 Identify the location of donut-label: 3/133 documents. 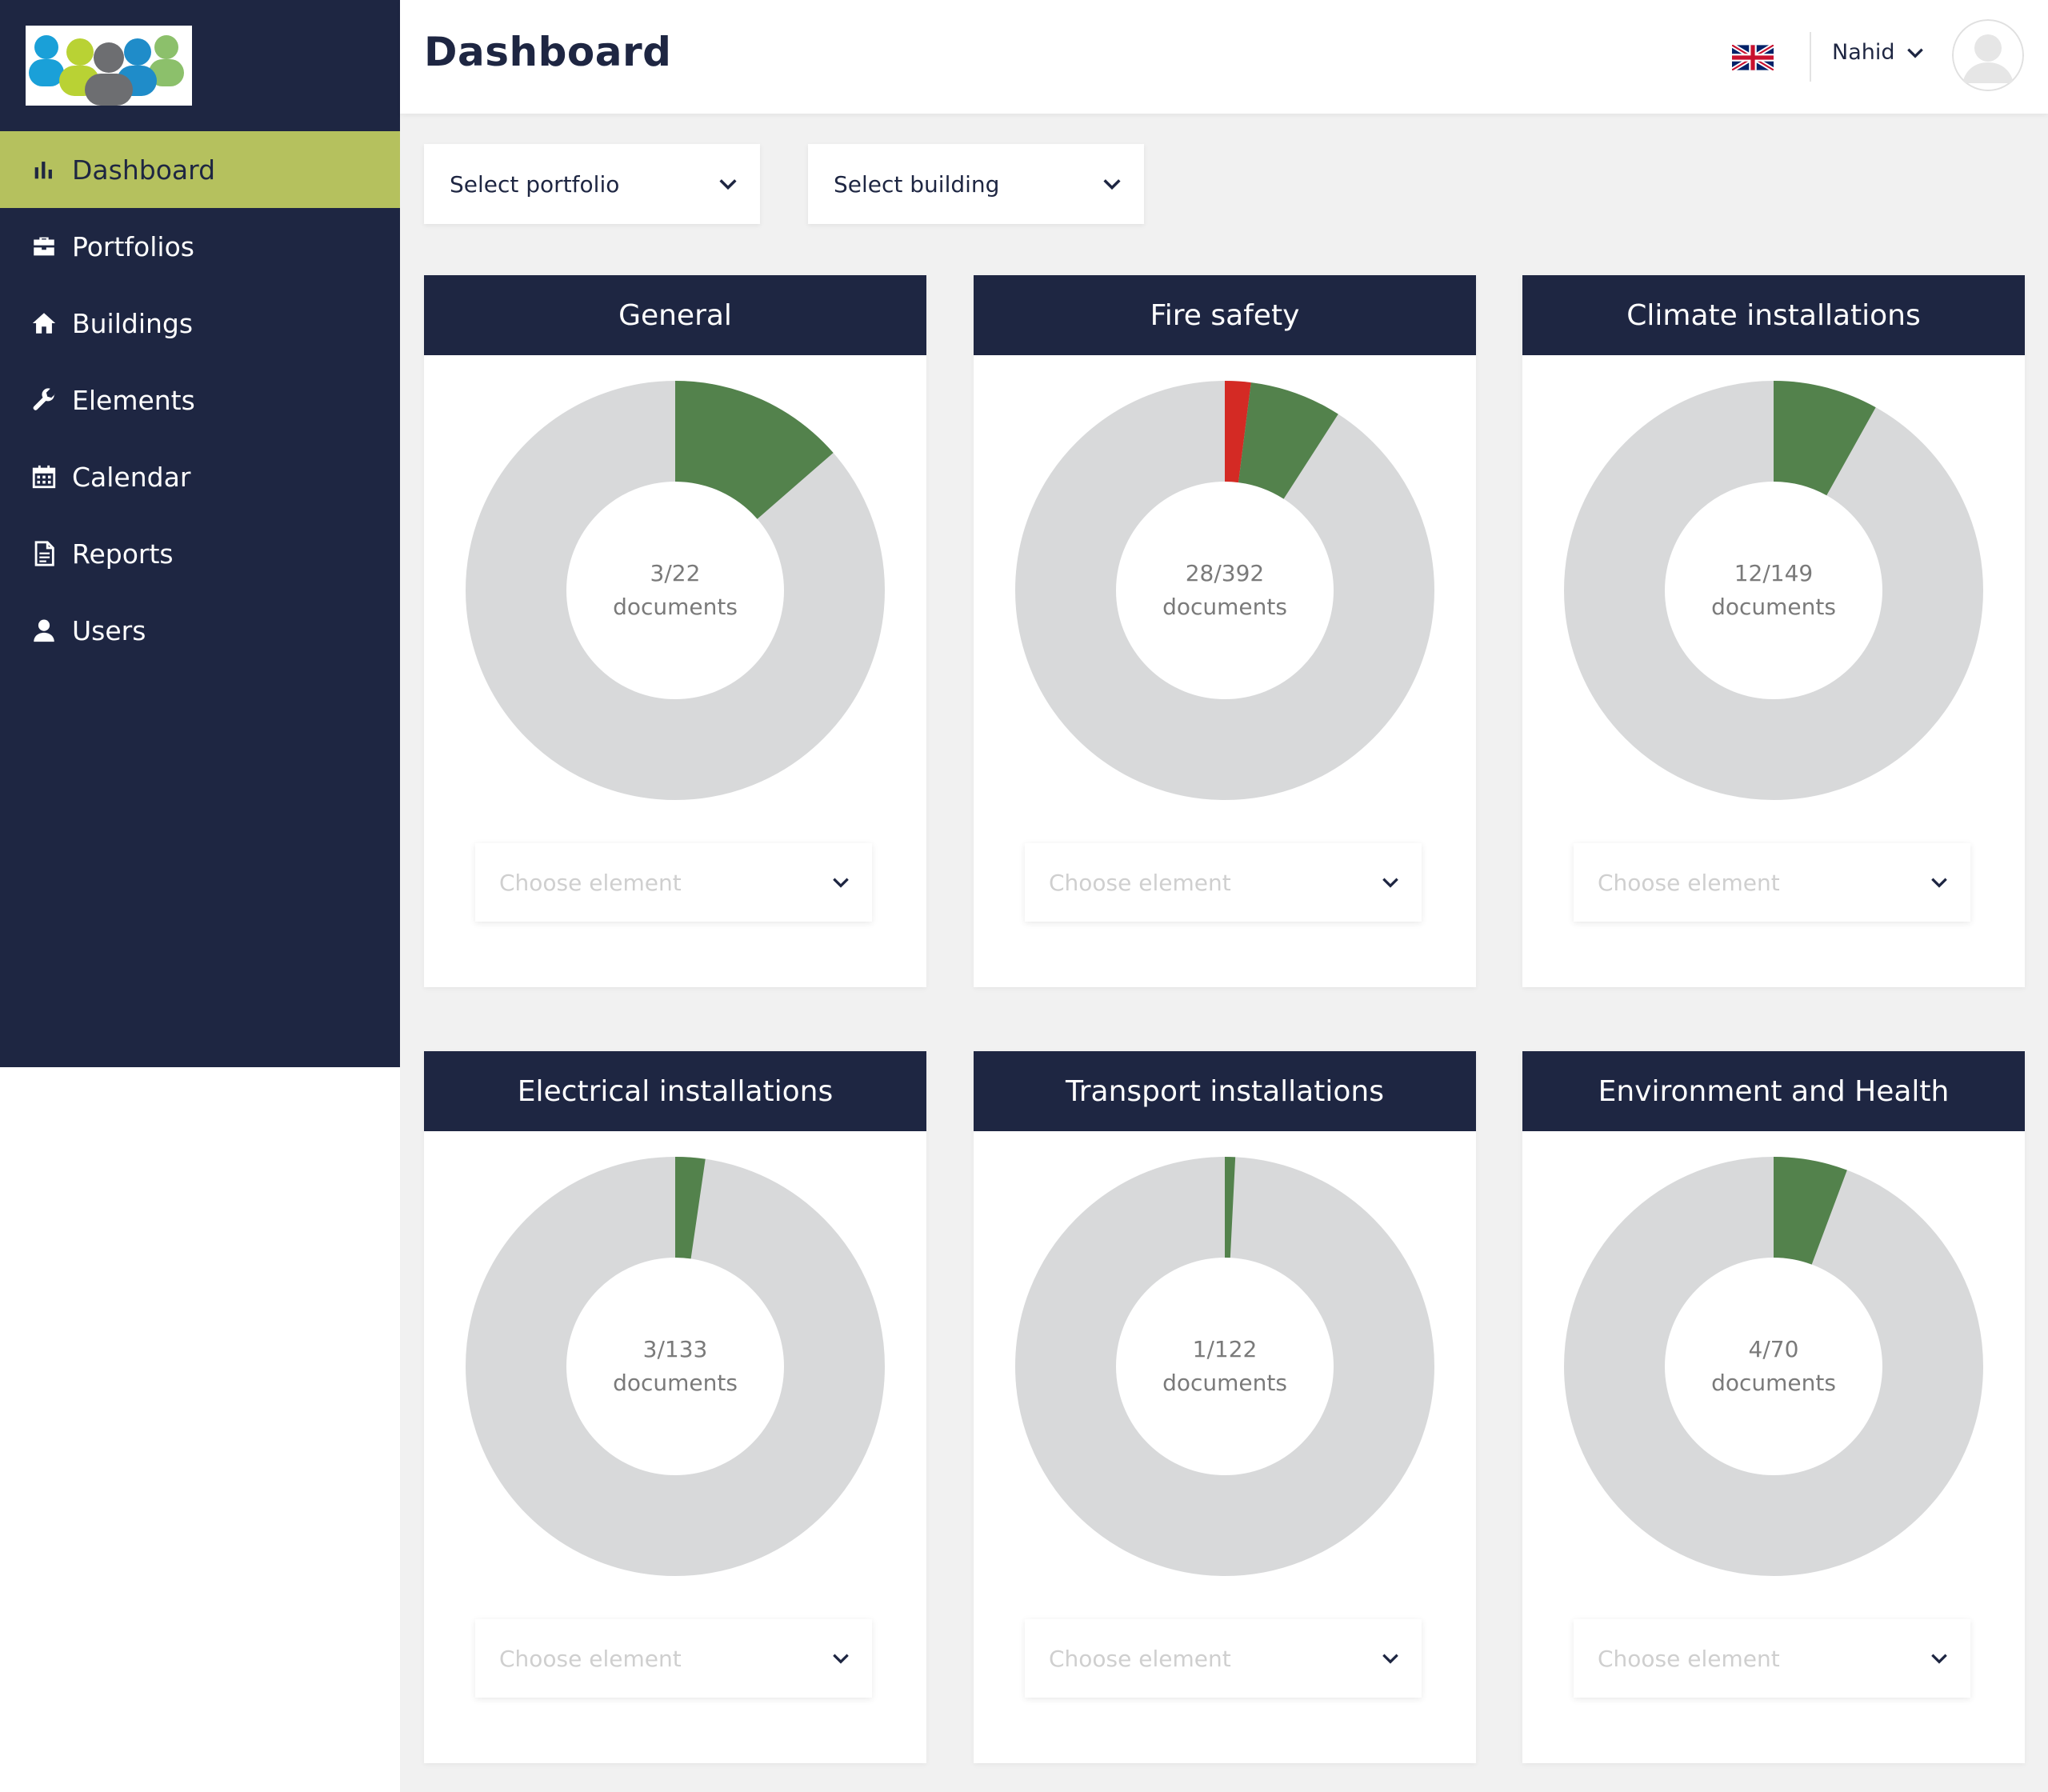
(675, 1366).